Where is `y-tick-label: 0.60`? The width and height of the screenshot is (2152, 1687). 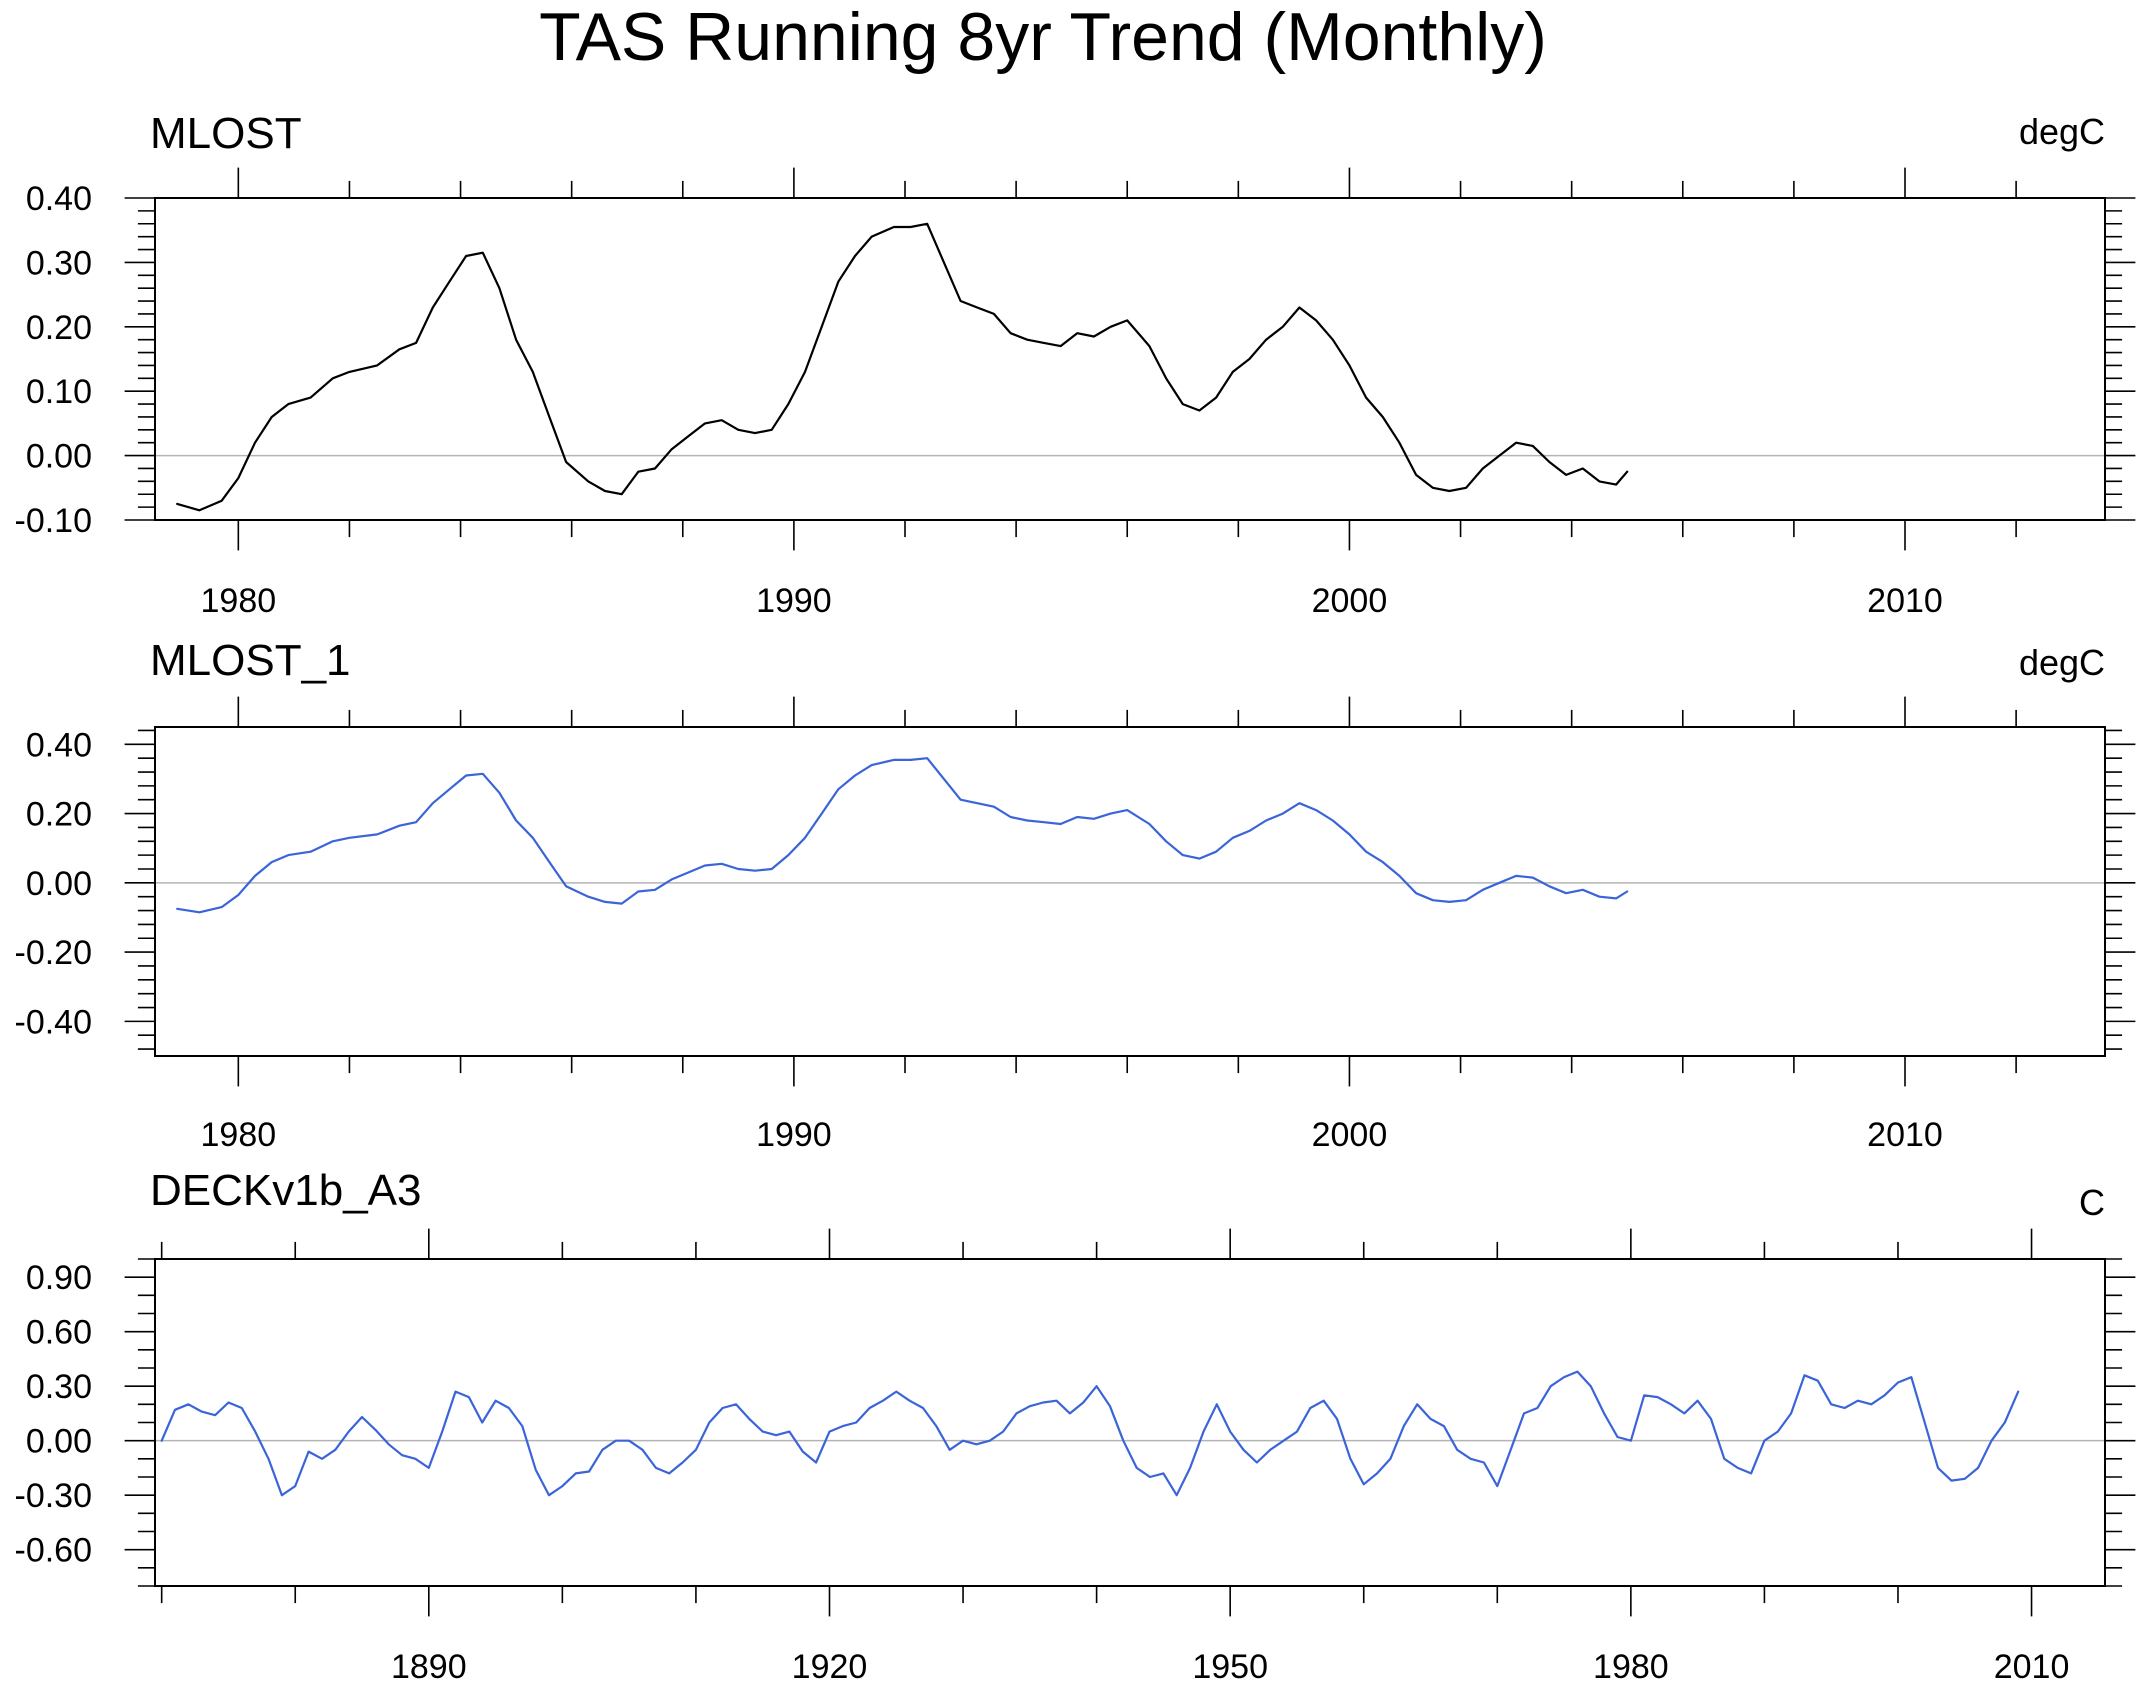 y-tick-label: 0.60 is located at coordinates (59, 1333).